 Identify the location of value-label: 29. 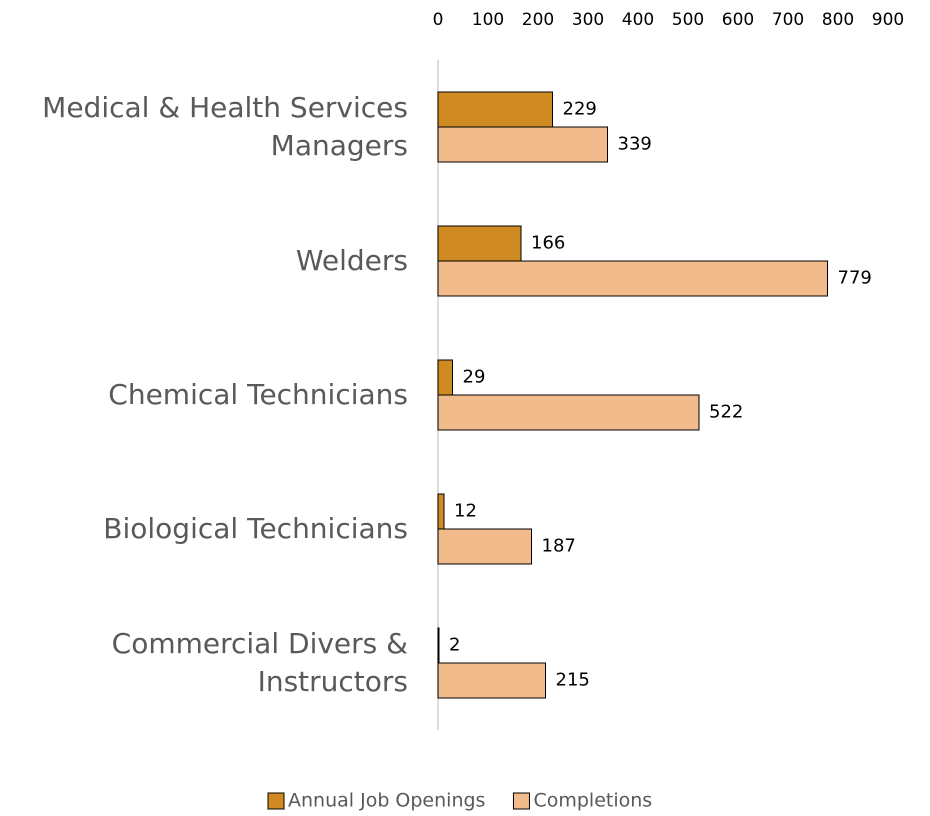
(474, 377).